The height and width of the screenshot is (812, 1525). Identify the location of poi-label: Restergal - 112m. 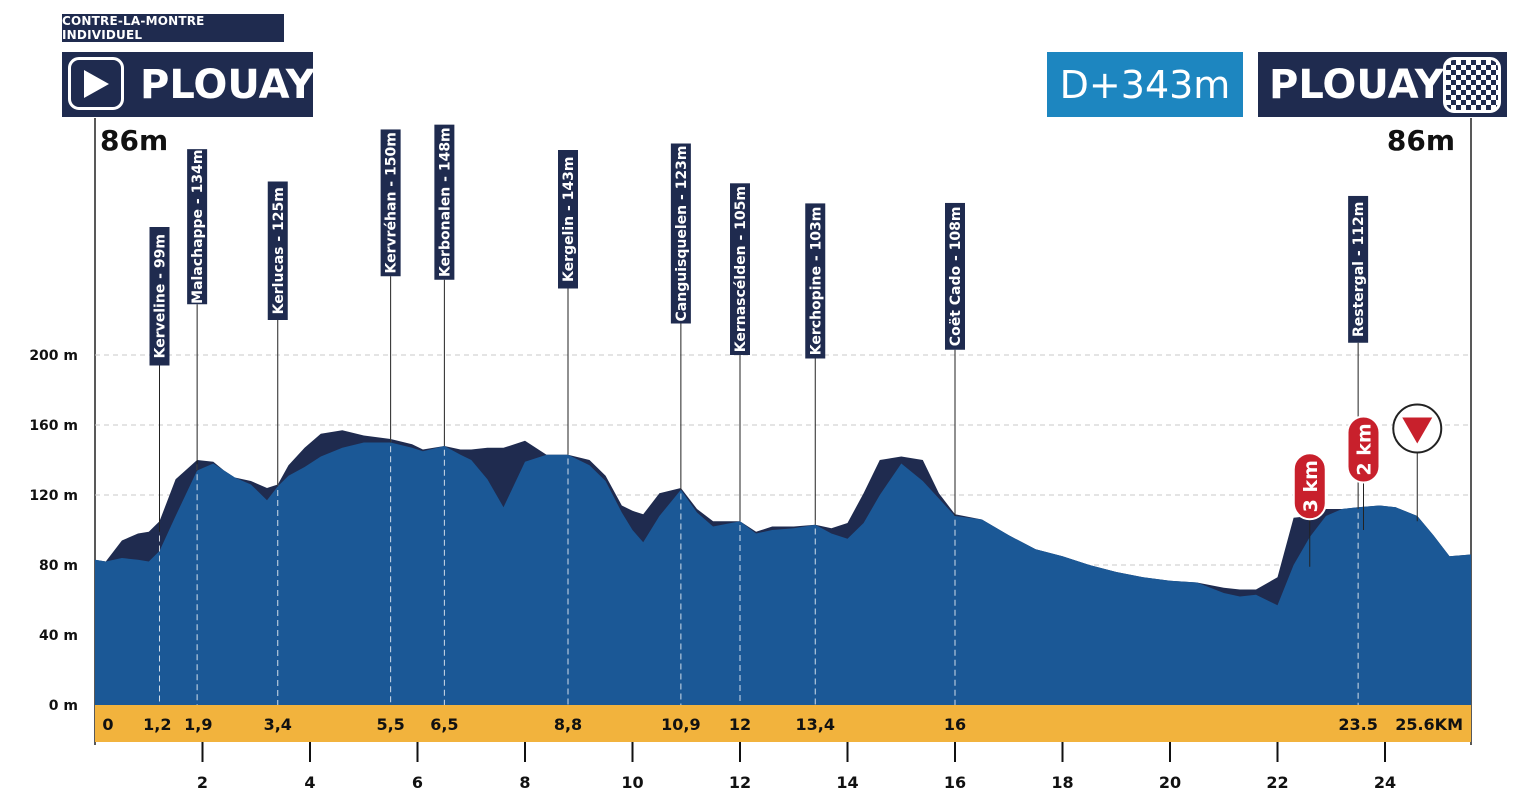
(1359, 269).